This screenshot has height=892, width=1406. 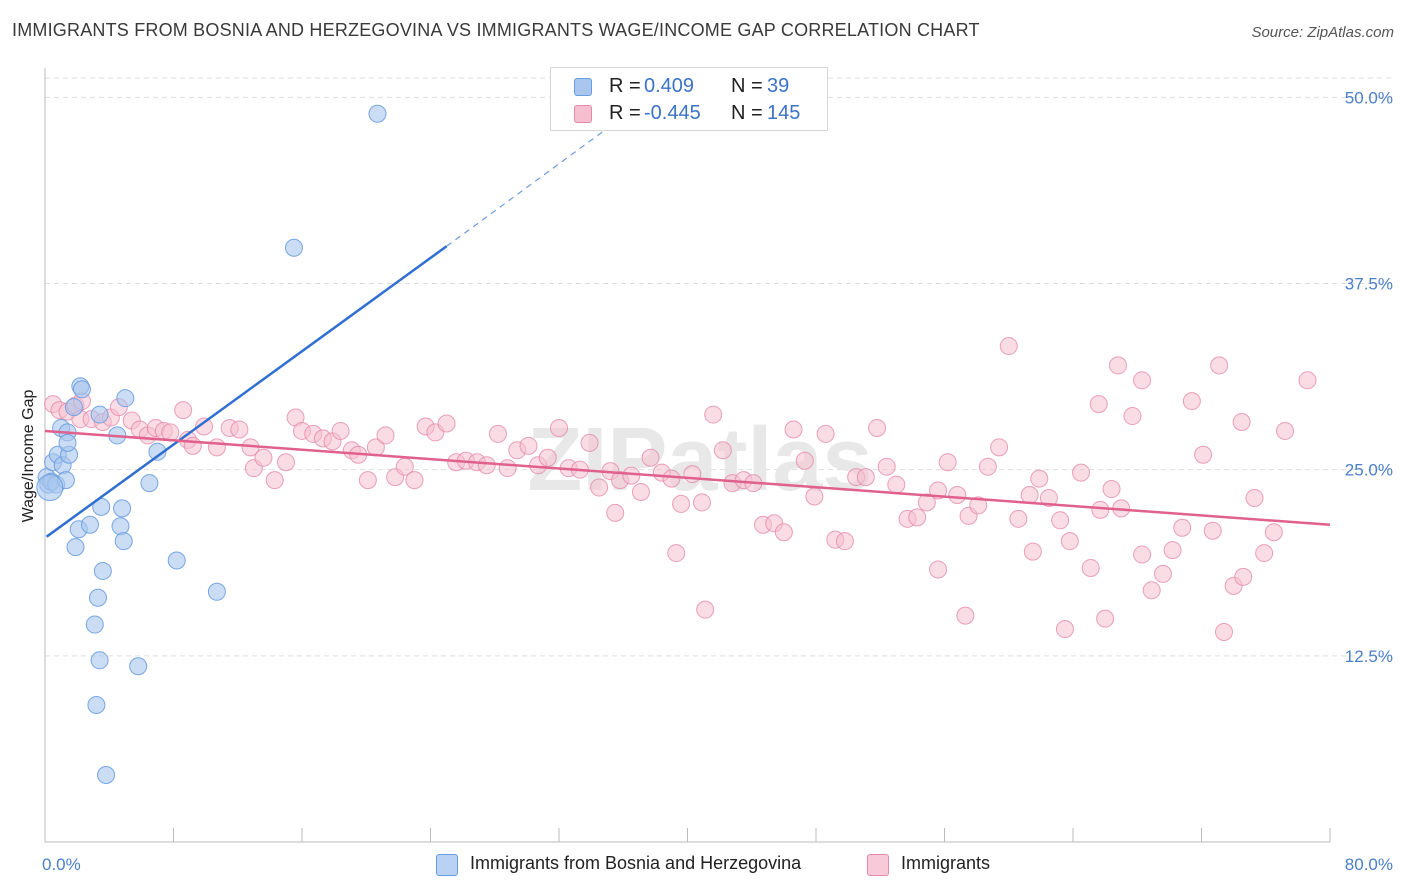 I want to click on y-tick-label: 12.5%, so click(x=1369, y=656).